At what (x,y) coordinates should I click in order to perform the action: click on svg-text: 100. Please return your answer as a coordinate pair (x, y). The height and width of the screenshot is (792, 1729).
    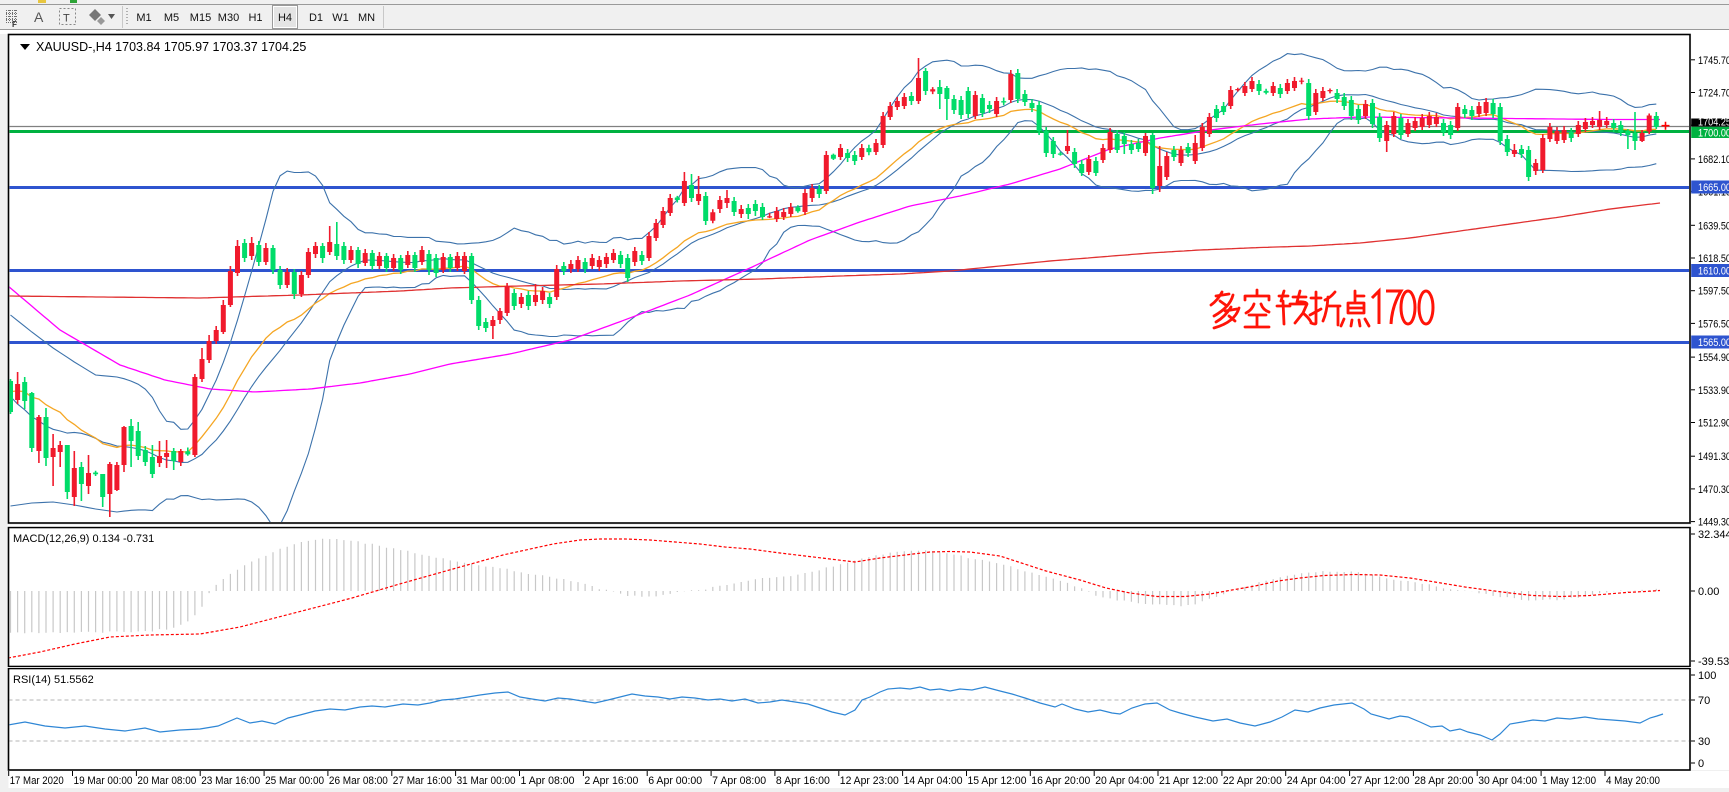
    Looking at the image, I should click on (1707, 676).